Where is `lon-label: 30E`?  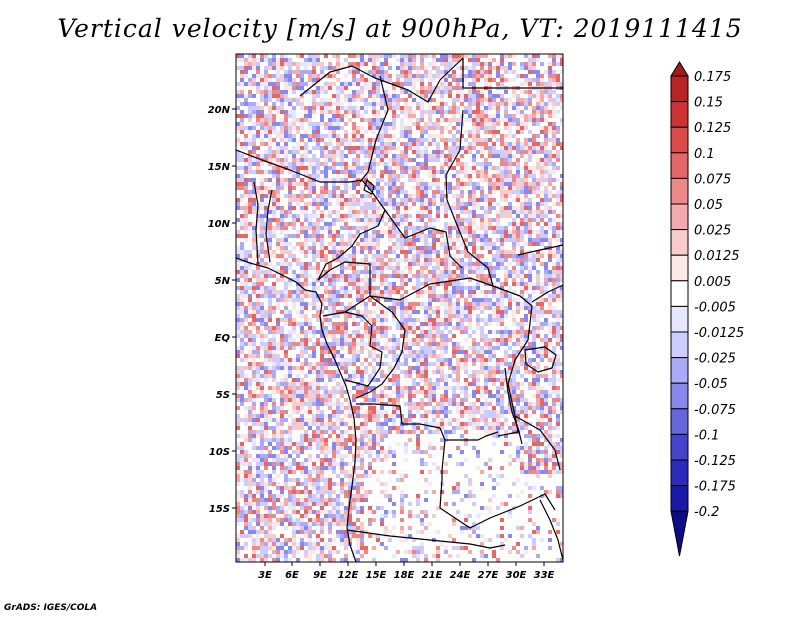 lon-label: 30E is located at coordinates (516, 575).